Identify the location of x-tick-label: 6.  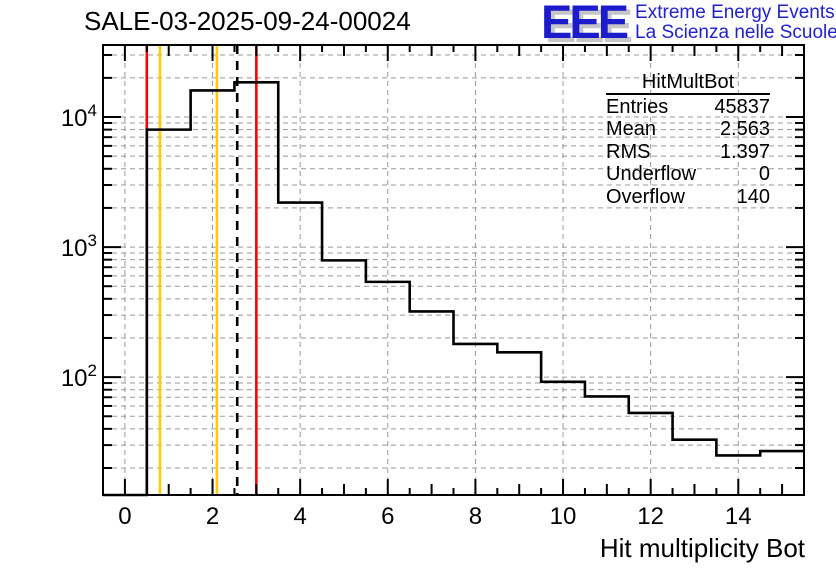
(387, 516).